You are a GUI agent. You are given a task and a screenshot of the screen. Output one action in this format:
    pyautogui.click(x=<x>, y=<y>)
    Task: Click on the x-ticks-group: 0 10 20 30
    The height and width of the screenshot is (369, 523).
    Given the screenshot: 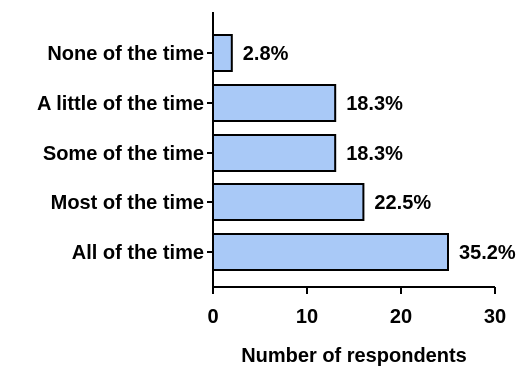 What is the action you would take?
    pyautogui.click(x=356, y=307)
    